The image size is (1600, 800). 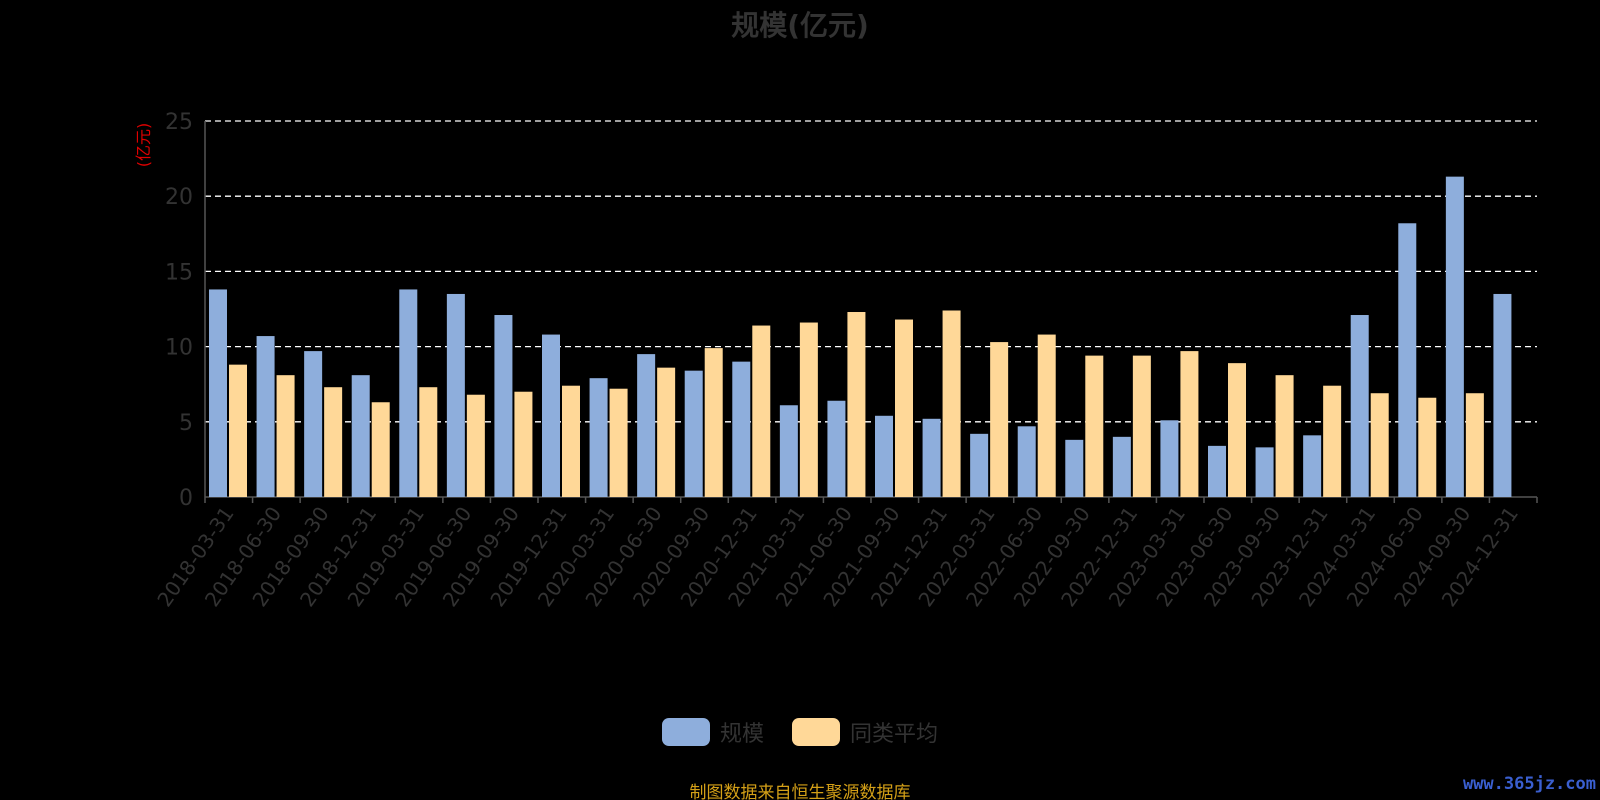 I want to click on legend: 规模 同类平均, so click(x=800, y=732).